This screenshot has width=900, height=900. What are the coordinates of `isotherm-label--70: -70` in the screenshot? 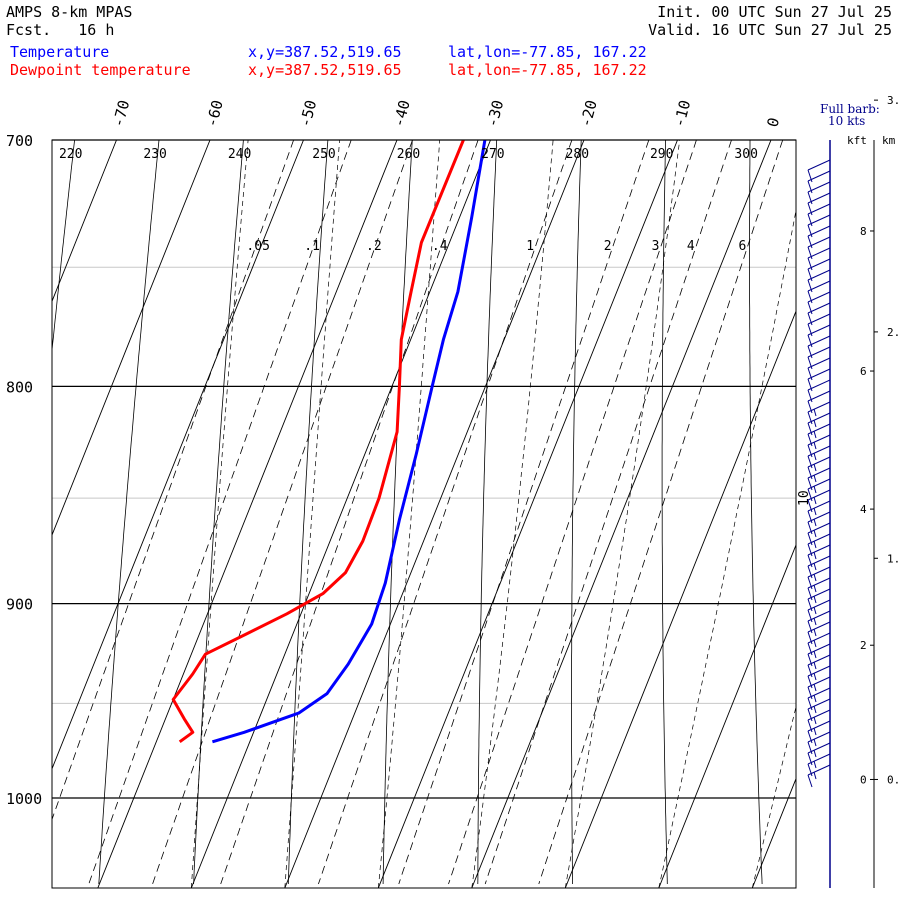 It's located at (121, 113).